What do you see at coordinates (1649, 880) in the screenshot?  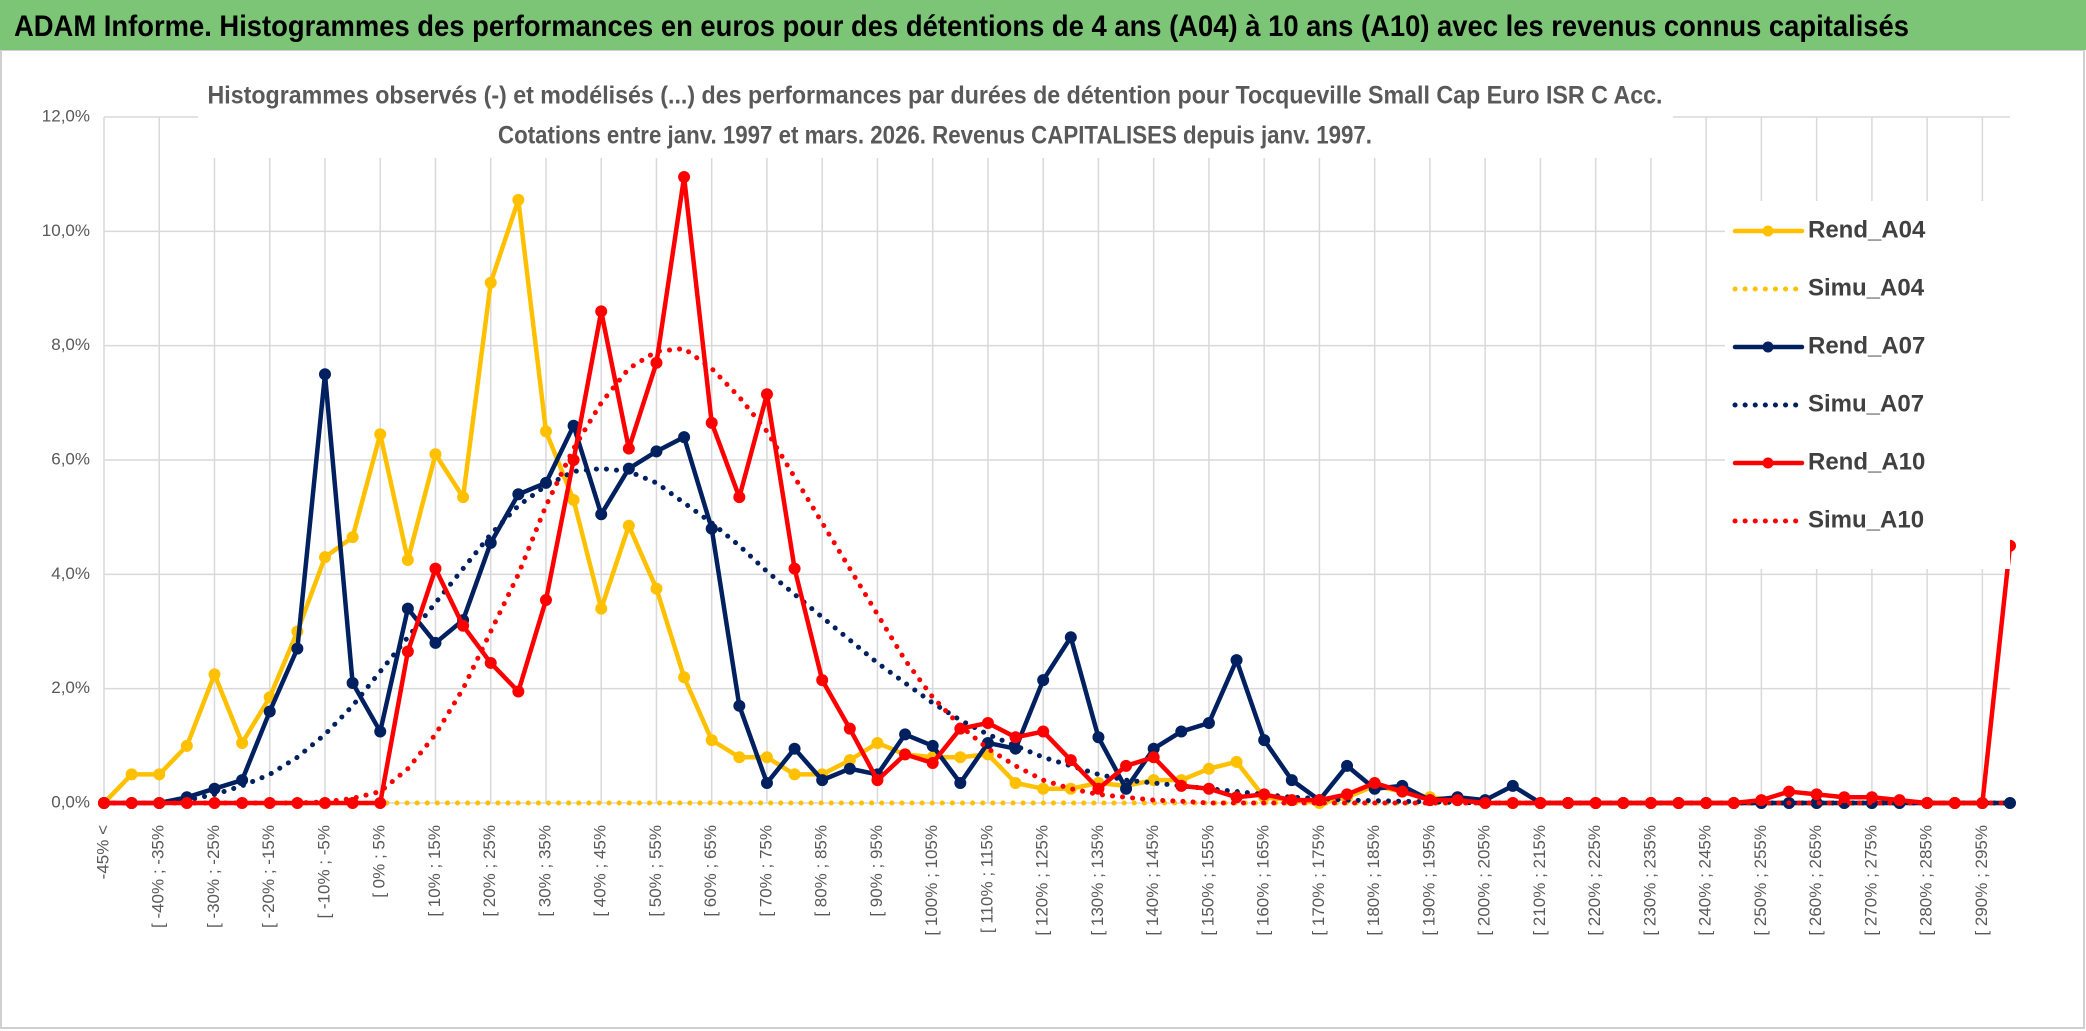 I see `x-tick-label: [ 230% ; 235%` at bounding box center [1649, 880].